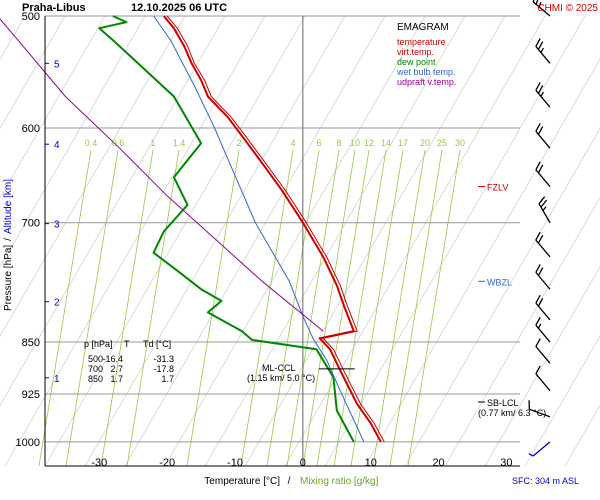  What do you see at coordinates (545, 481) in the screenshot?
I see `surface-info: SFC: 304 m ASL` at bounding box center [545, 481].